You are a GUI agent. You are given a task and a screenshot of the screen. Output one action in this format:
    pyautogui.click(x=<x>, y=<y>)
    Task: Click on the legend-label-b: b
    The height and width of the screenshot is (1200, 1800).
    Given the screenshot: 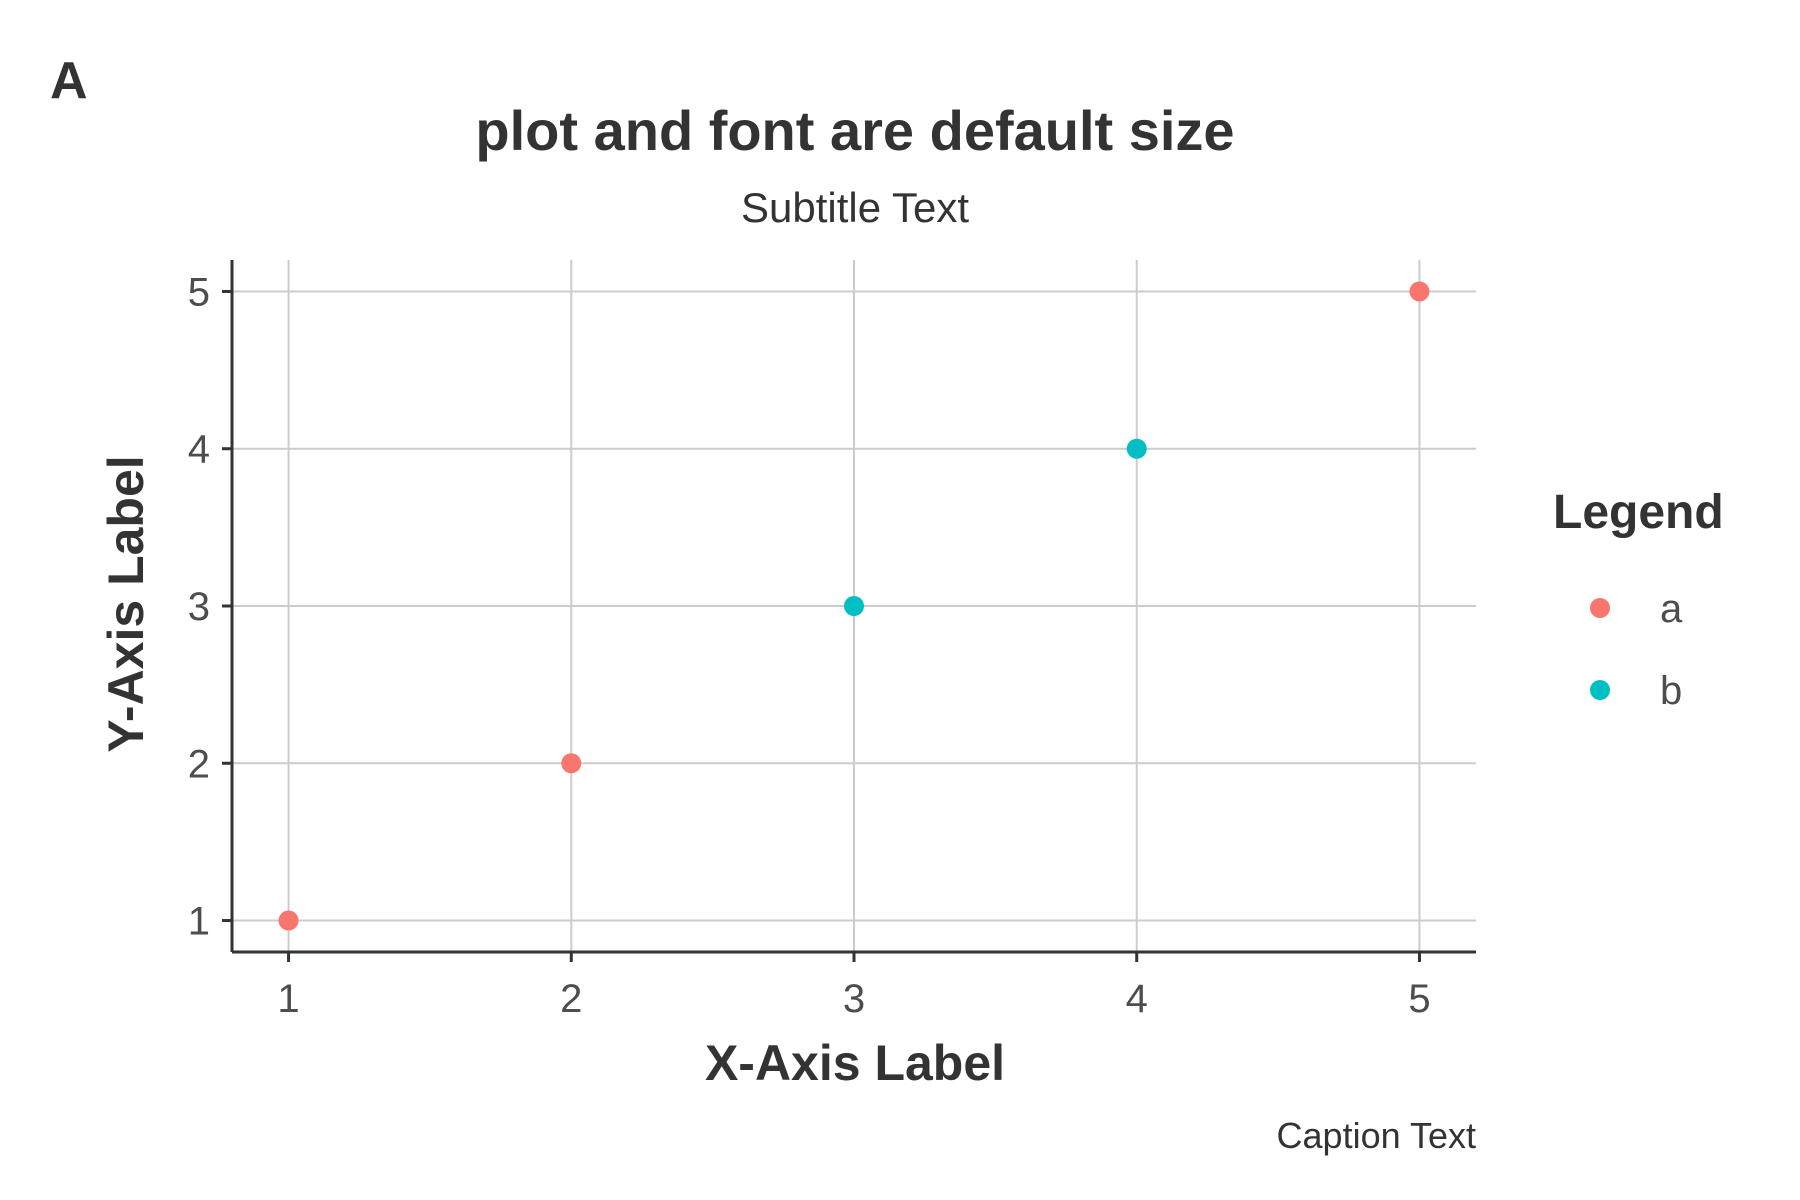 What is the action you would take?
    pyautogui.click(x=1671, y=691)
    